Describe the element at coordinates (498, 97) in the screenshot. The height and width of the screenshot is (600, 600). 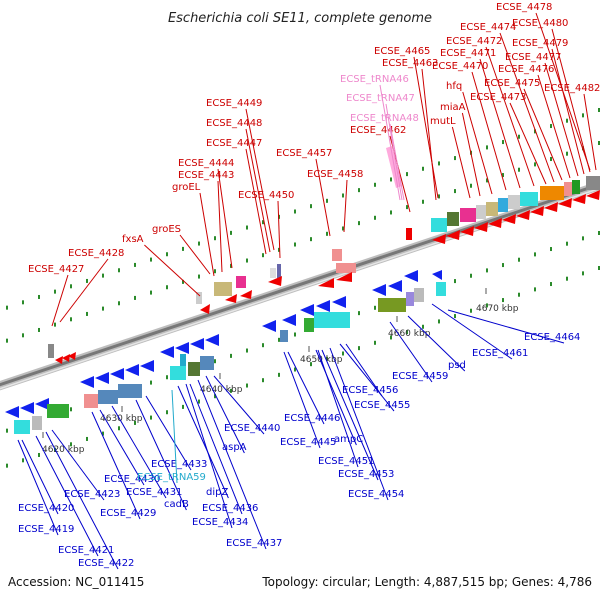
I see `gene-label: ECSE_4473` at that location.